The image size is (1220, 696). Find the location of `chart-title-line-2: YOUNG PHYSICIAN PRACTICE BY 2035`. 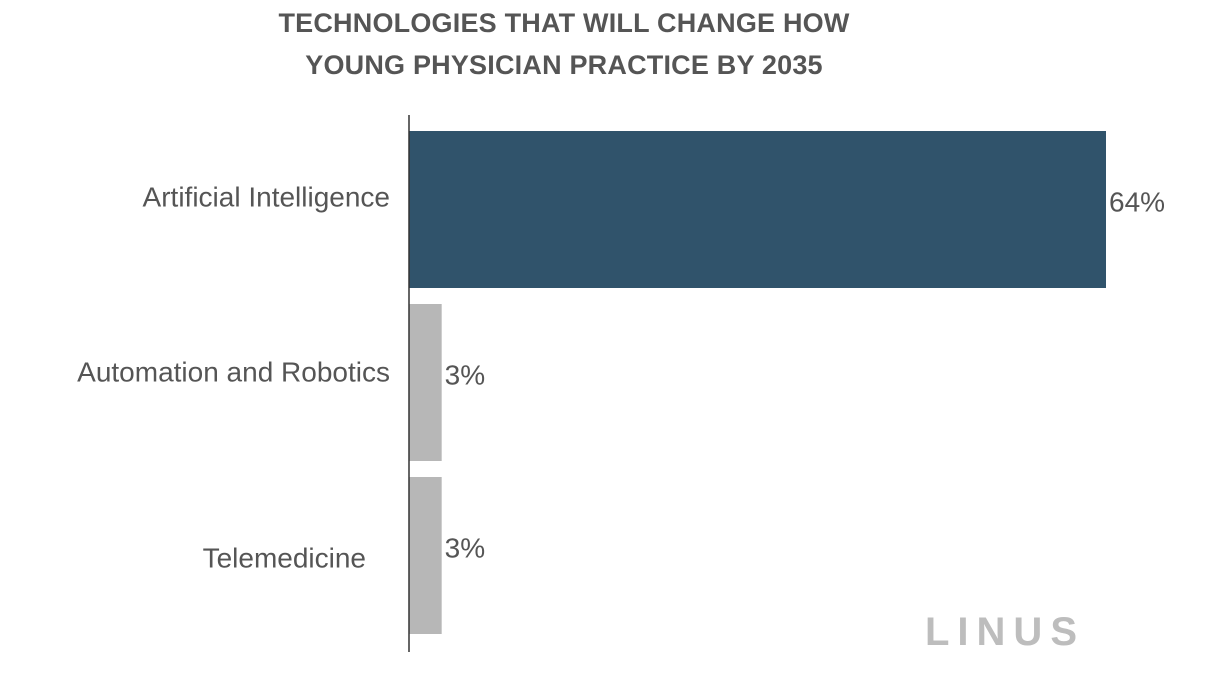

chart-title-line-2: YOUNG PHYSICIAN PRACTICE BY 2035 is located at coordinates (564, 65).